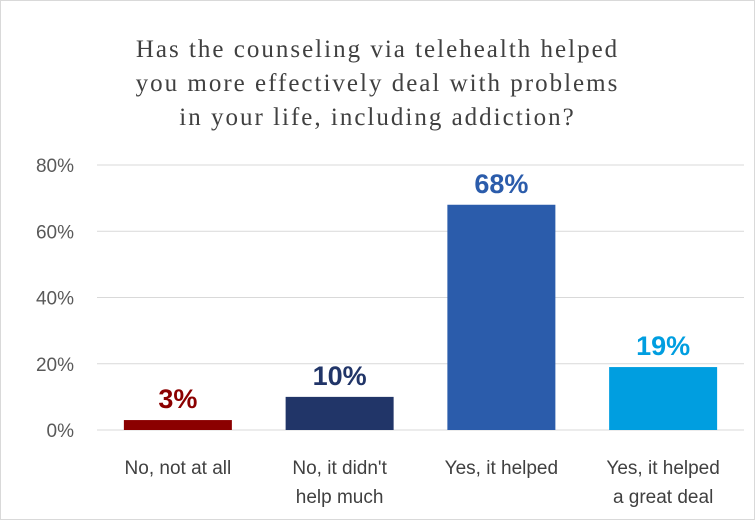 This screenshot has width=755, height=520. I want to click on chart-title-line-1: Has the counseling via telehealth helped, so click(377, 49).